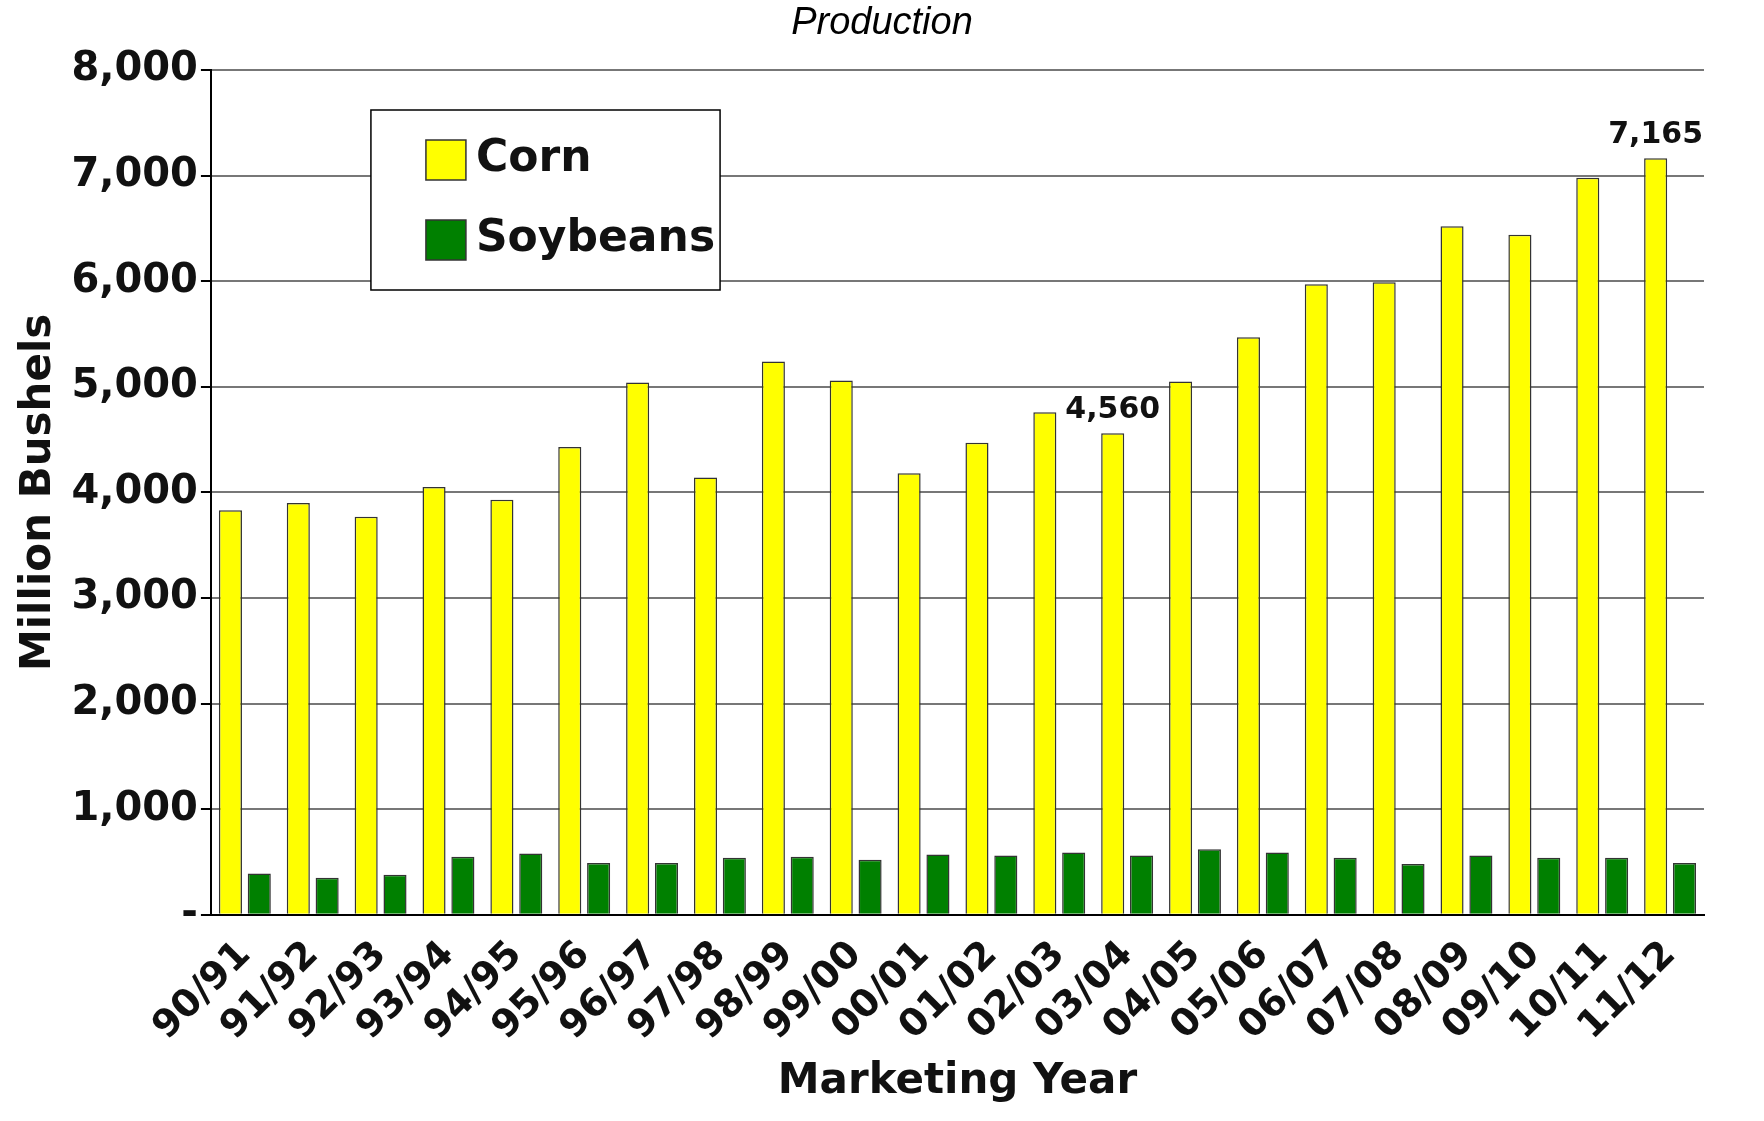 This screenshot has width=1764, height=1121. I want to click on data-label: 4,560, so click(1113, 408).